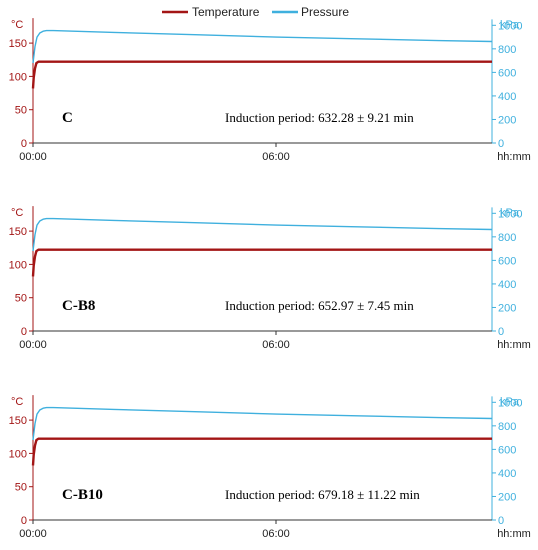 The width and height of the screenshot is (538, 550). Describe the element at coordinates (67, 118) in the screenshot. I see `sample-label: C` at that location.